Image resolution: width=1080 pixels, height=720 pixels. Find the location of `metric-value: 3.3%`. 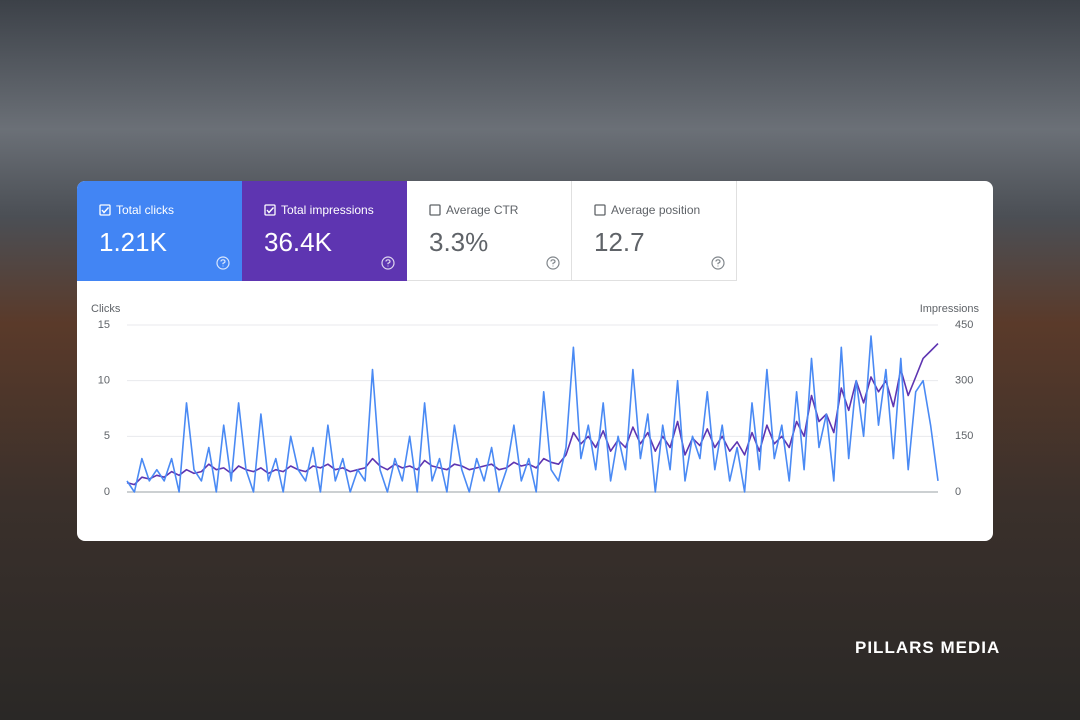

metric-value: 3.3% is located at coordinates (459, 242).